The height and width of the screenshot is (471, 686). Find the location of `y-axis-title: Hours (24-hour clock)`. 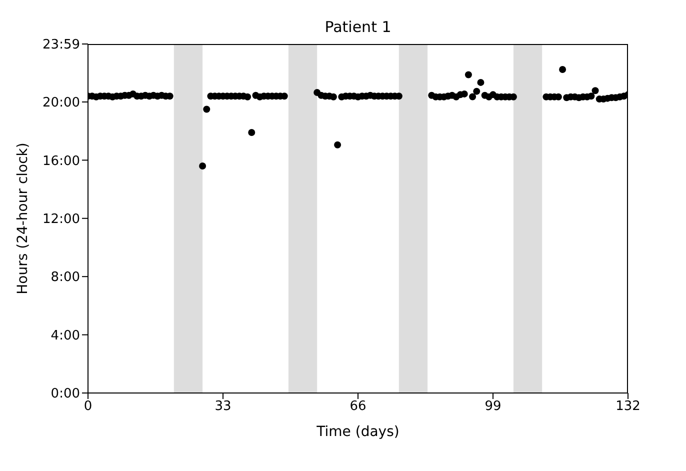

y-axis-title: Hours (24-hour clock) is located at coordinates (22, 218).